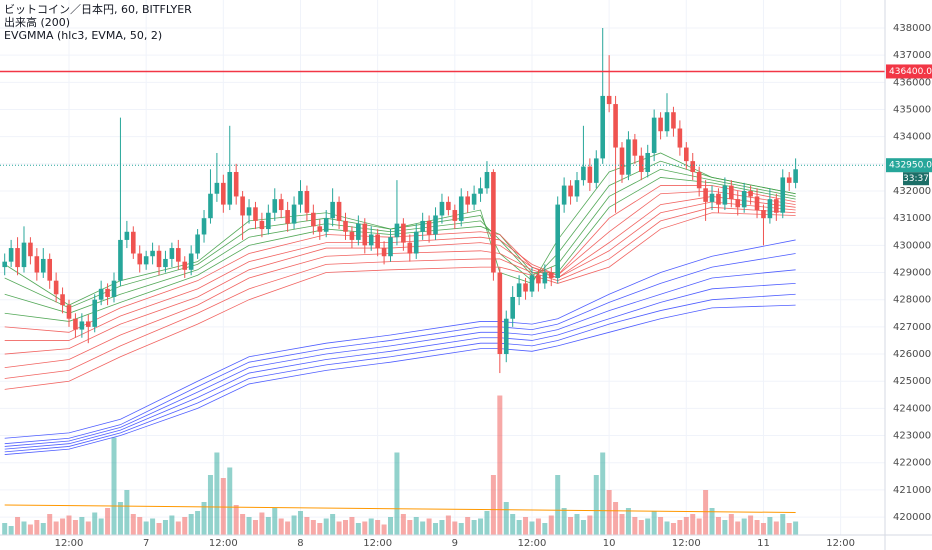  What do you see at coordinates (910, 166) in the screenshot?
I see `last-price-label: 432950.00` at bounding box center [910, 166].